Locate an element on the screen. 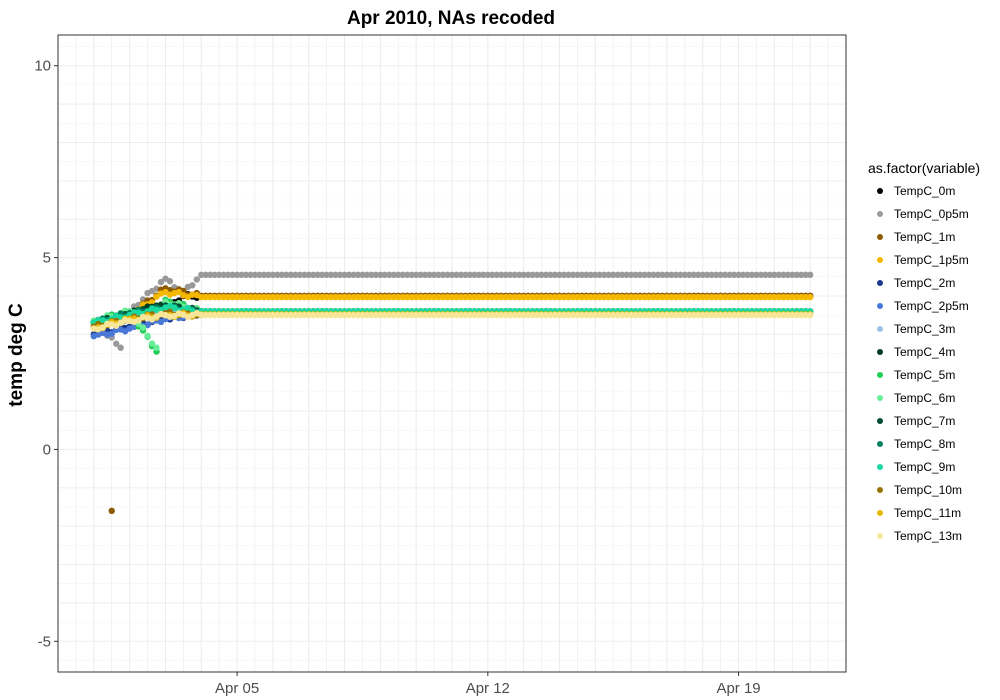 This screenshot has width=1000, height=700. y-axis-ticks: -5 0 5 10 is located at coordinates (46, 354).